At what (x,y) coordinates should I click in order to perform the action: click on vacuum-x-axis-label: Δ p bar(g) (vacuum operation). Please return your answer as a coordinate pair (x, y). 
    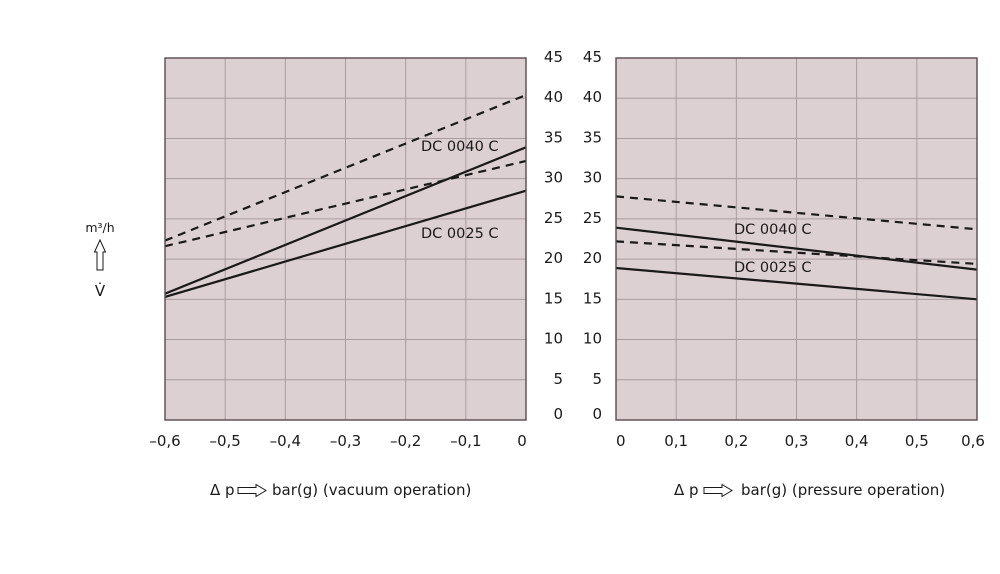
    Looking at the image, I should click on (340, 490).